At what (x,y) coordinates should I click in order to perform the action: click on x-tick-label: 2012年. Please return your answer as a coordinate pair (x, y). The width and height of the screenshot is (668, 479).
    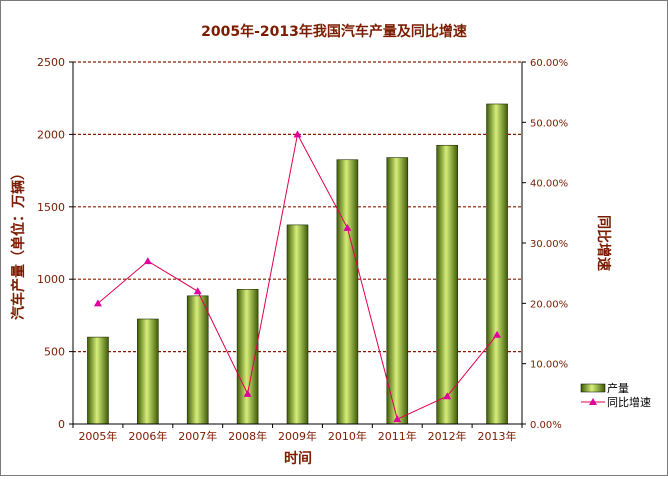
    Looking at the image, I should click on (447, 436).